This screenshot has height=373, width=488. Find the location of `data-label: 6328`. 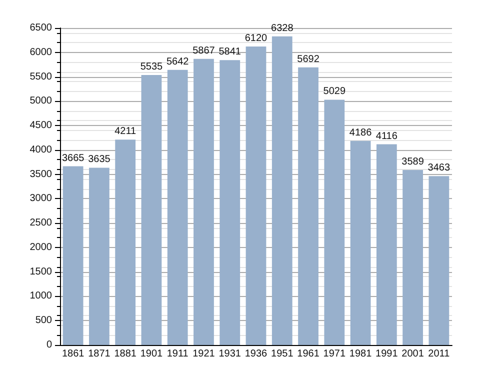

data-label: 6328 is located at coordinates (282, 28).